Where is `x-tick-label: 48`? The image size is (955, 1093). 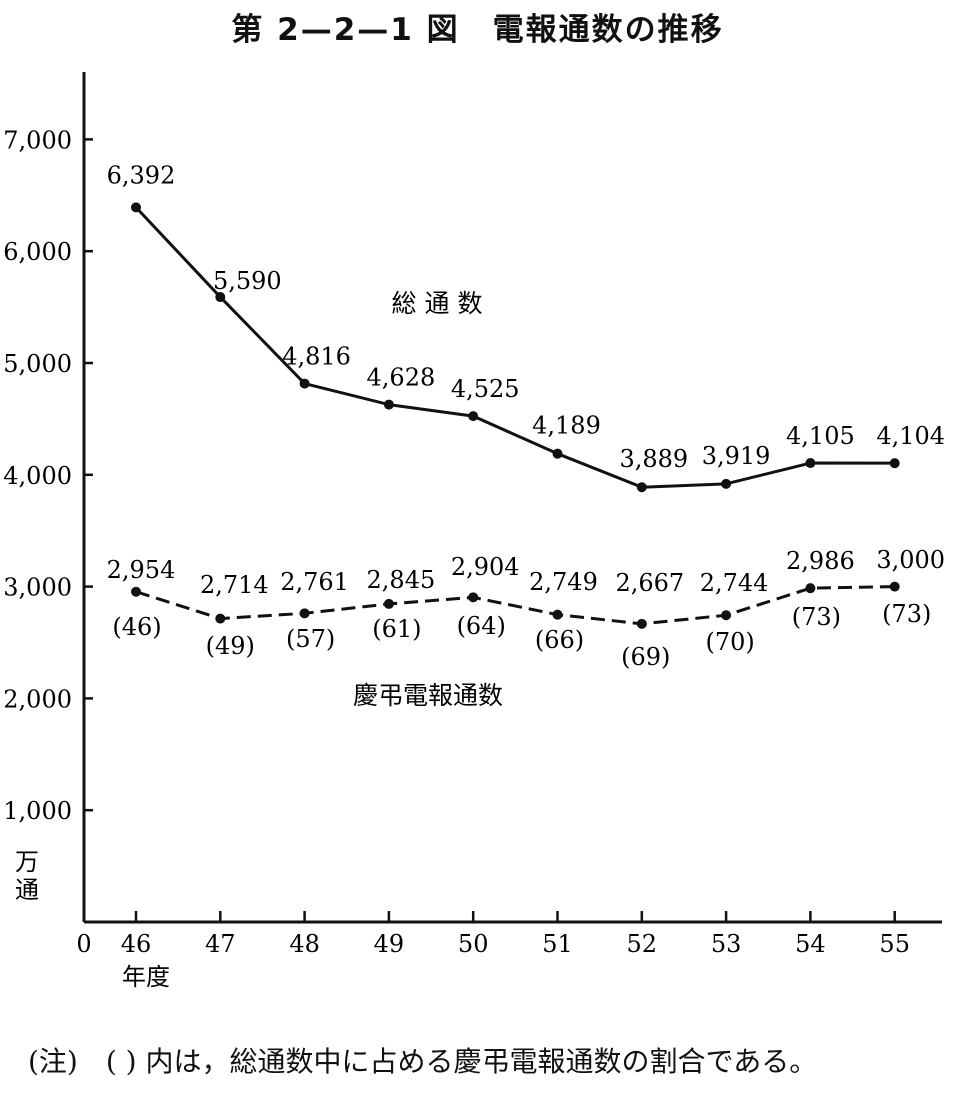 x-tick-label: 48 is located at coordinates (304, 944).